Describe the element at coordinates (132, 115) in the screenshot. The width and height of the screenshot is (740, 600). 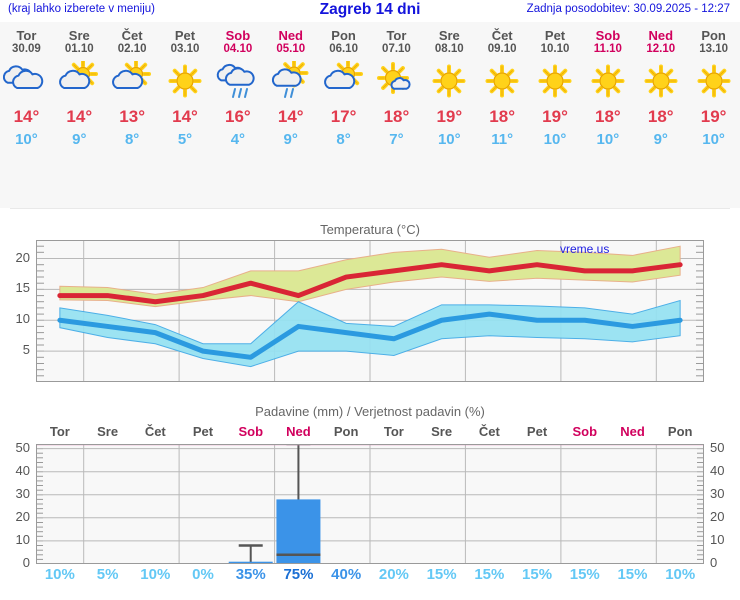
I see `day-column: Čet 02.10 13° 8°` at that location.